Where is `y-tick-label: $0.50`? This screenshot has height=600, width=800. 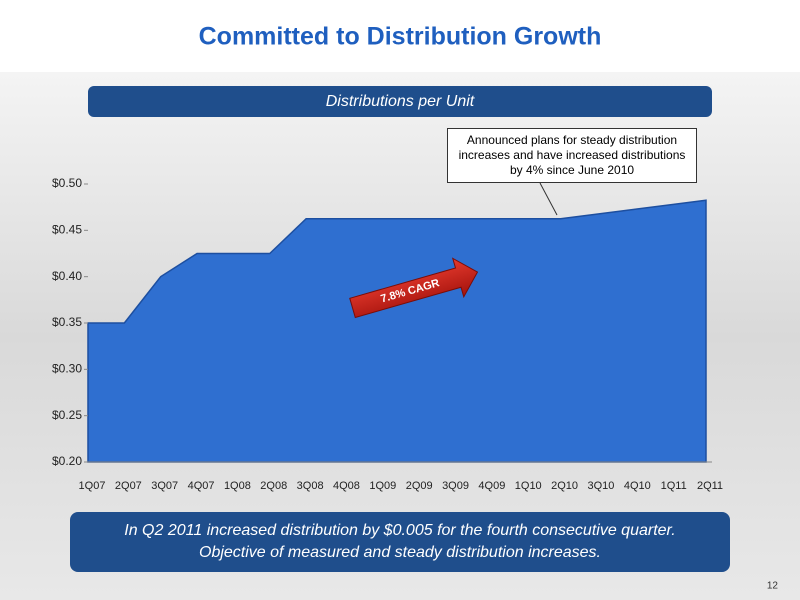 y-tick-label: $0.50 is located at coordinates (67, 183).